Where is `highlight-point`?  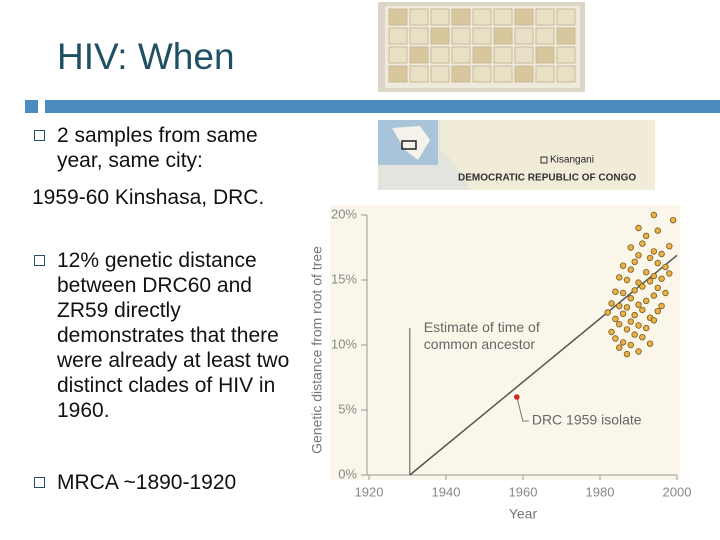 highlight-point is located at coordinates (517, 397).